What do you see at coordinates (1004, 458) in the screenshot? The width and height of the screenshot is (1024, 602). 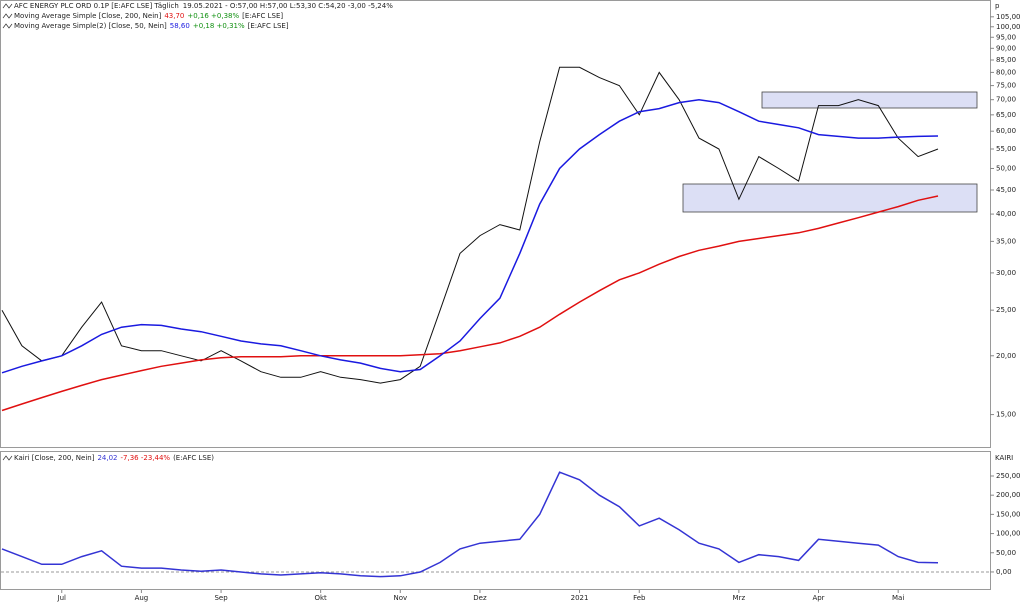 I see `y-axis-label: KAIRI` at bounding box center [1004, 458].